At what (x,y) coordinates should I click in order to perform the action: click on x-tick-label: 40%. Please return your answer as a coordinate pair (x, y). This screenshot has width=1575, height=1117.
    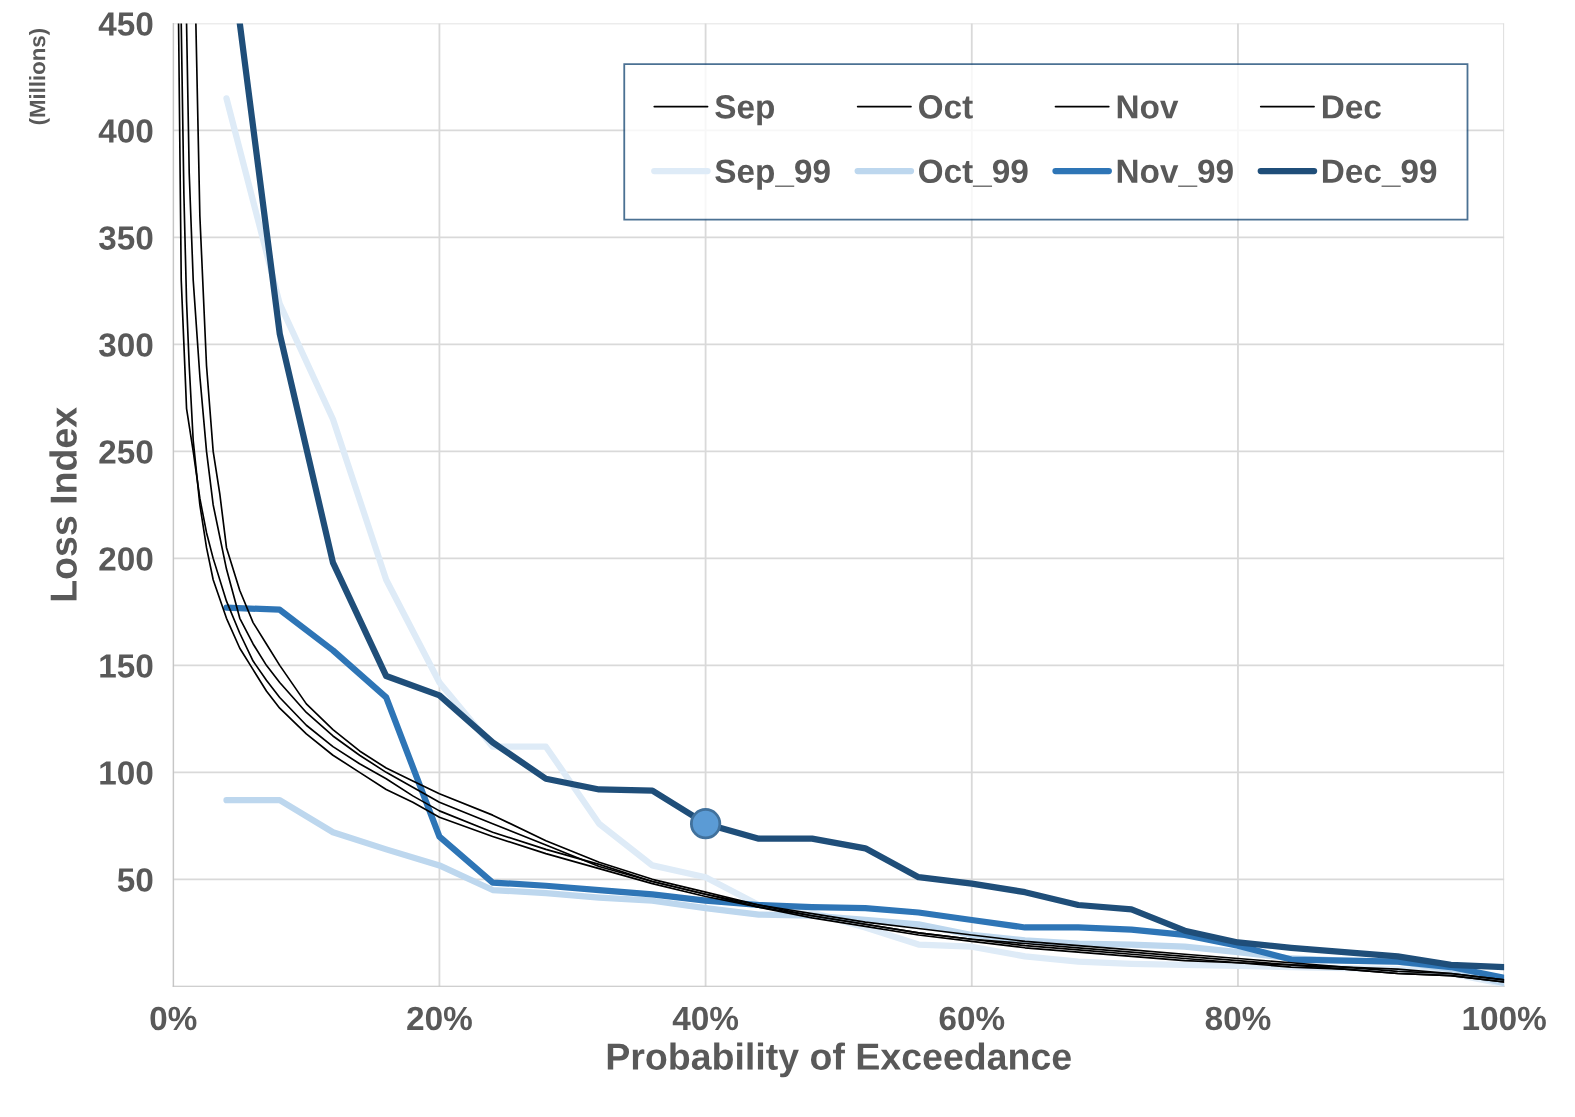
    Looking at the image, I should click on (705, 1018).